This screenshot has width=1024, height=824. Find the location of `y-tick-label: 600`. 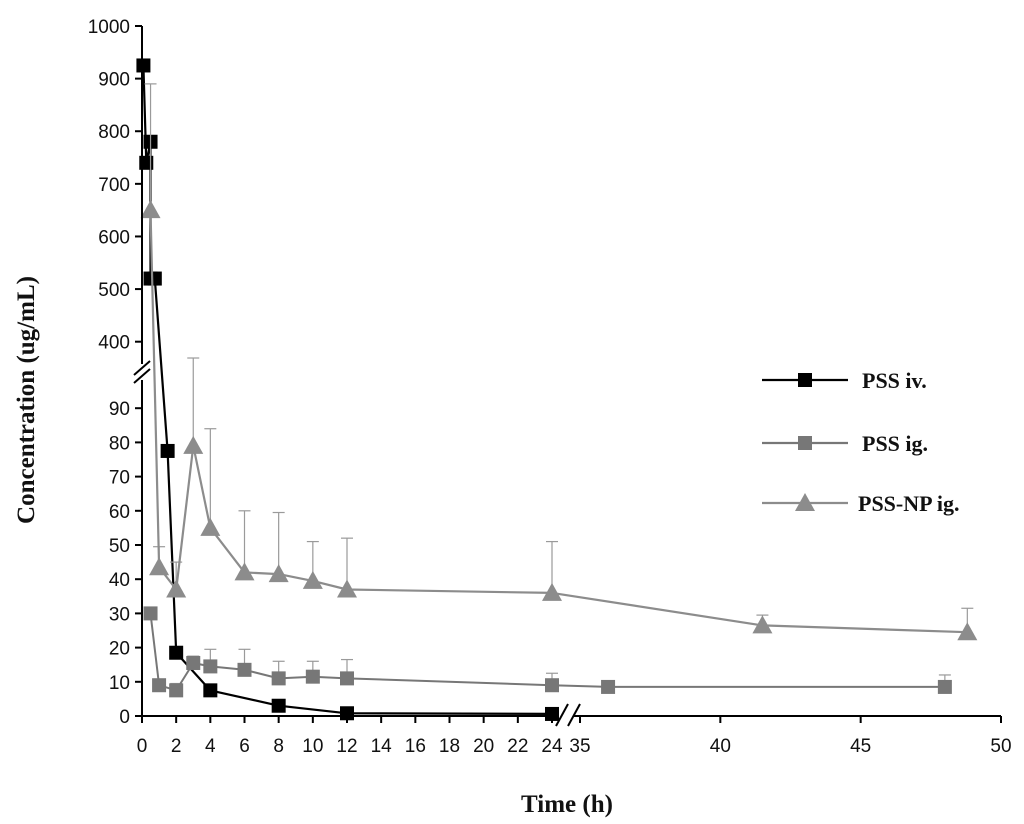

y-tick-label: 600 is located at coordinates (114, 237).